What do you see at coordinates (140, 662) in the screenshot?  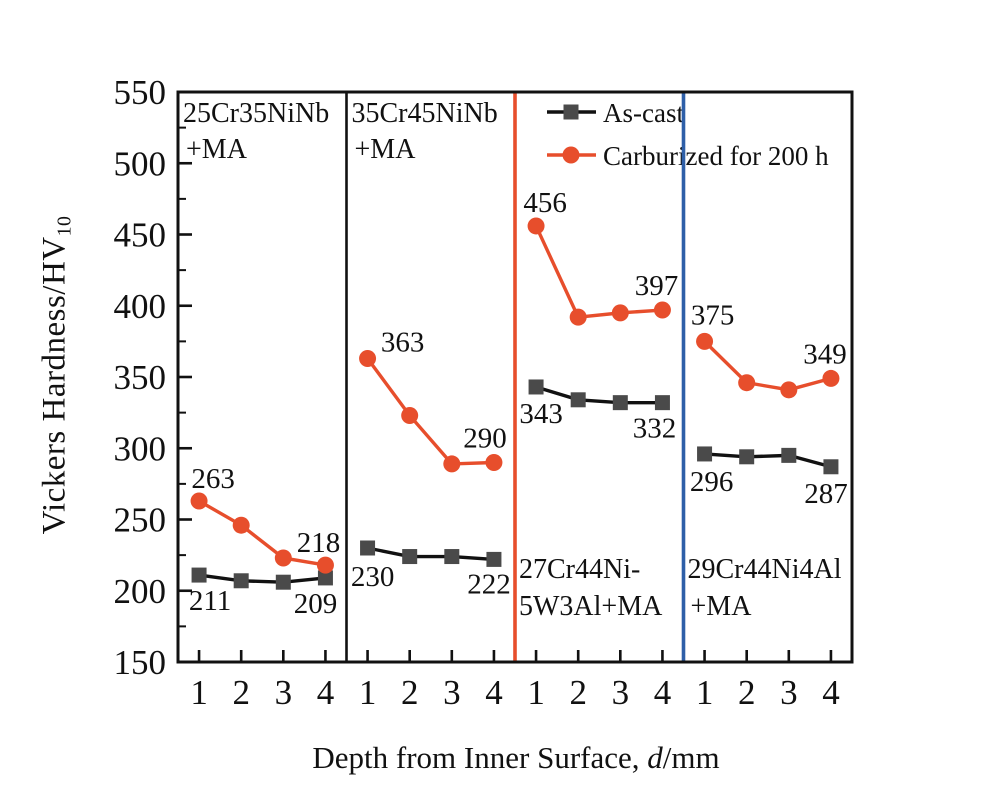 I see `y-axis-tick-label: 150` at bounding box center [140, 662].